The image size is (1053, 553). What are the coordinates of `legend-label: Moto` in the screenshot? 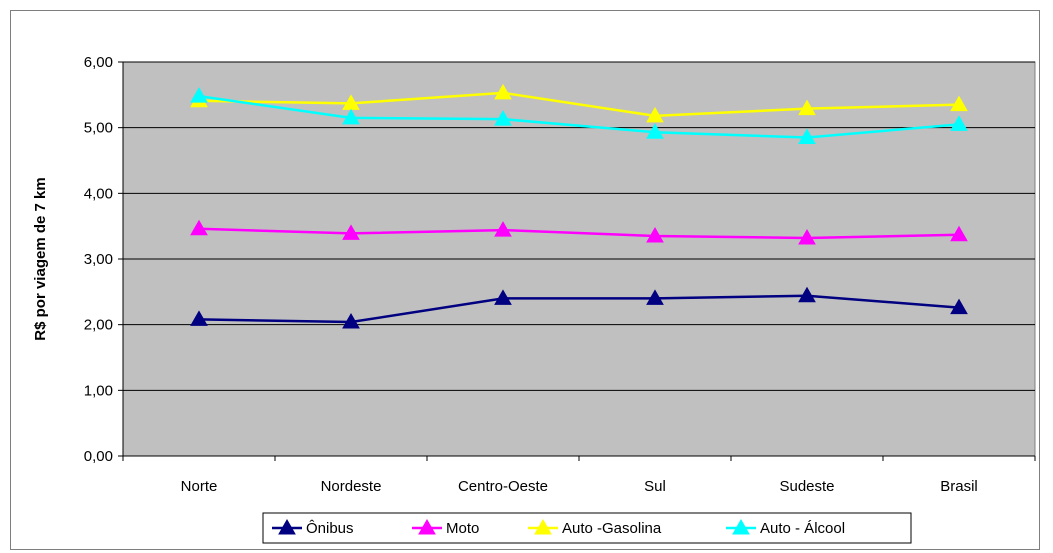 It's located at (462, 528).